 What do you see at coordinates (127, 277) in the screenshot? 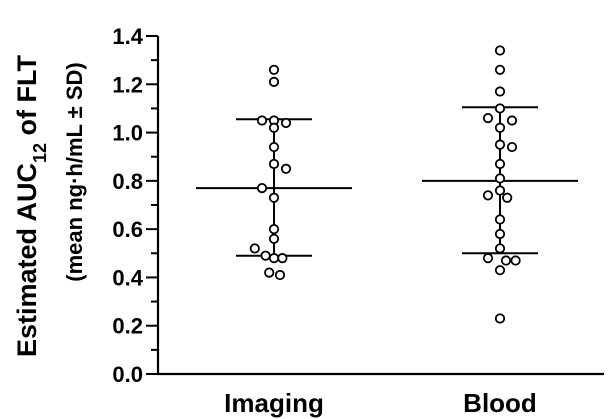
I see `y-tick-label: 0.4` at bounding box center [127, 277].